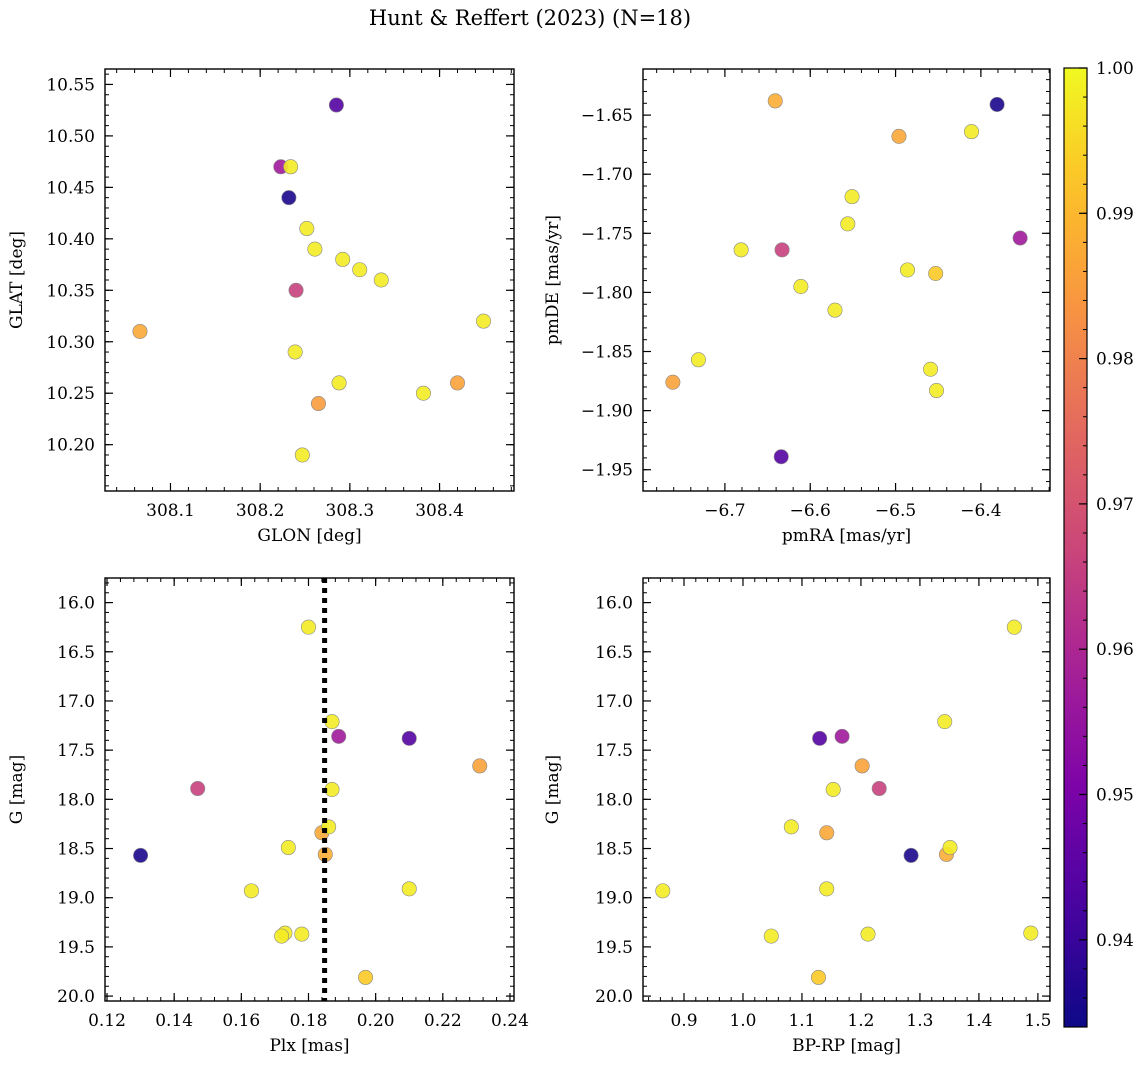 This screenshot has height=1068, width=1148. Describe the element at coordinates (70, 446) in the screenshot. I see `y-tick-label: 10.20` at that location.